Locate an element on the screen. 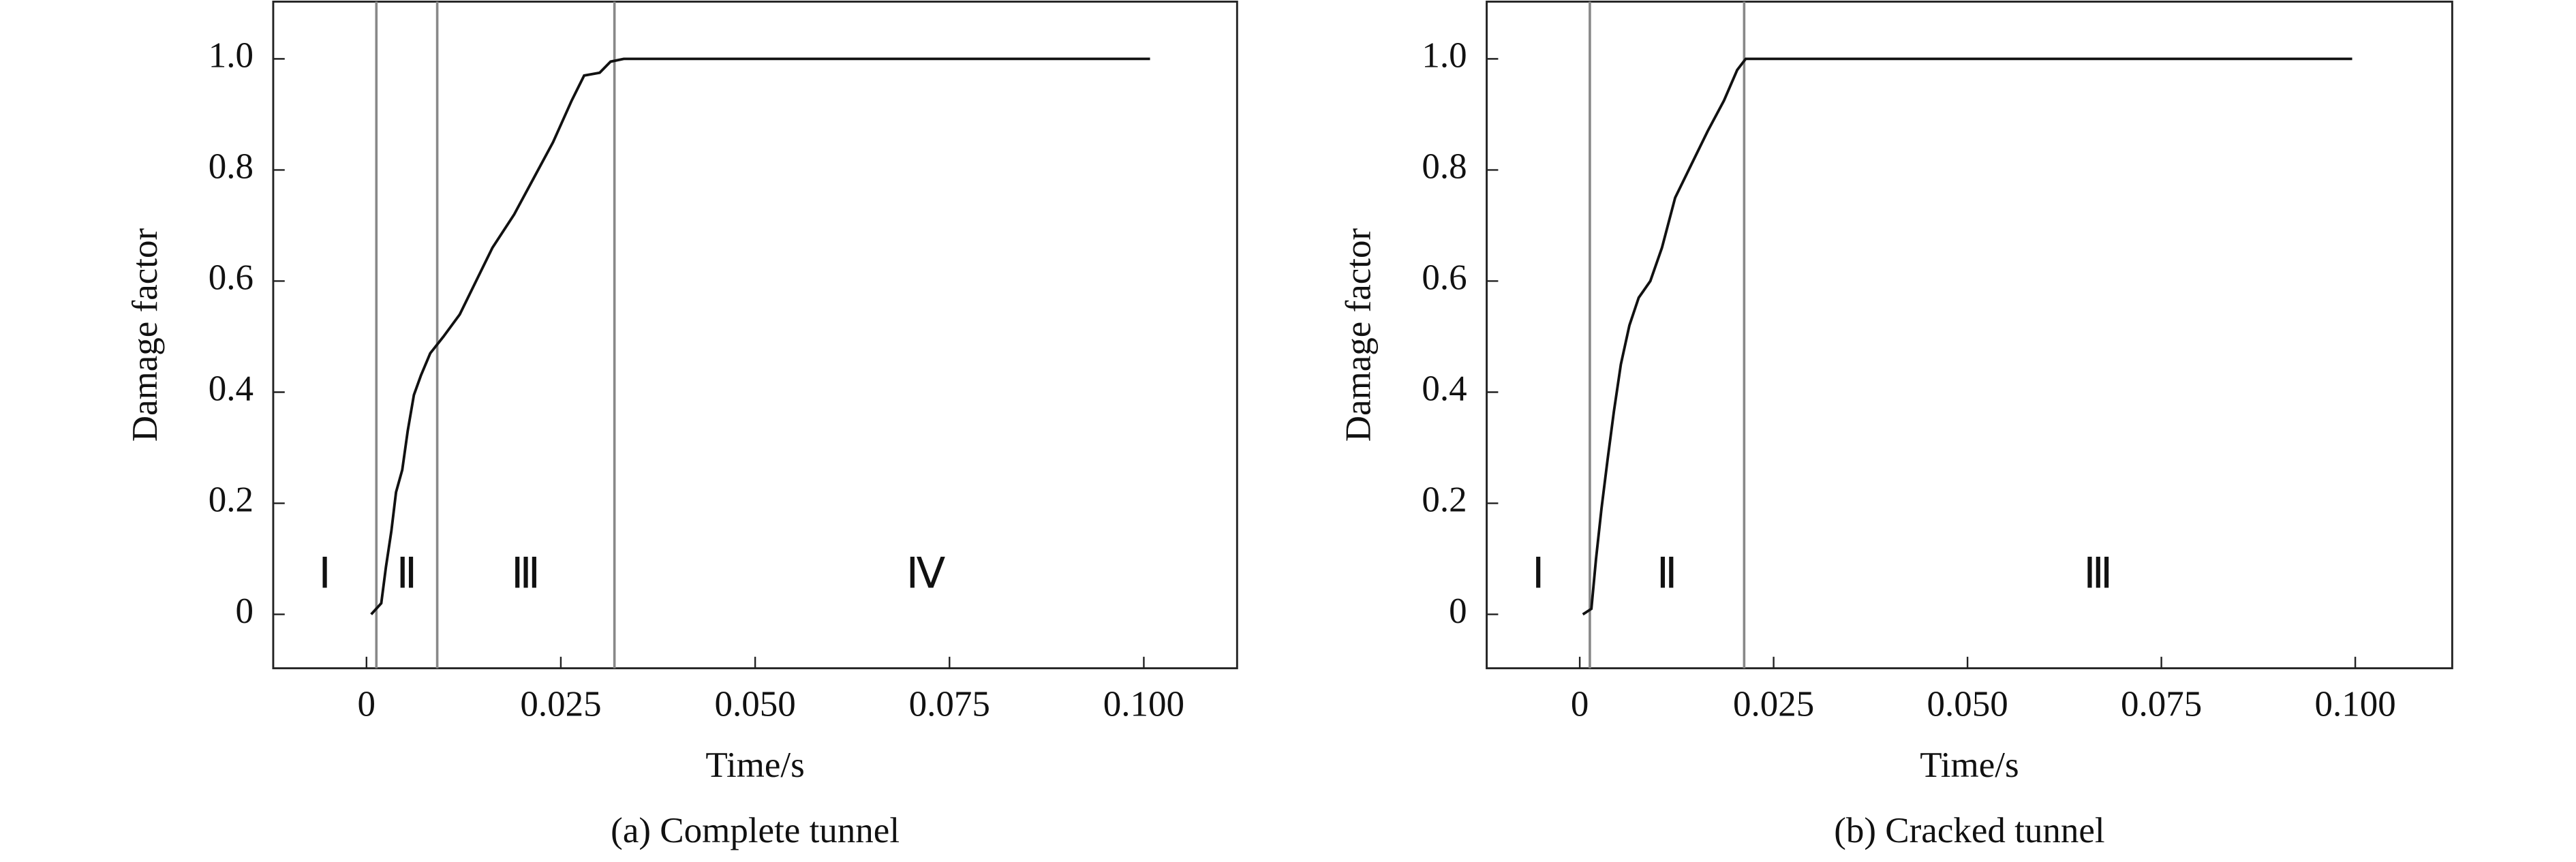  caption: (b) Cracked tunnel is located at coordinates (1969, 830).